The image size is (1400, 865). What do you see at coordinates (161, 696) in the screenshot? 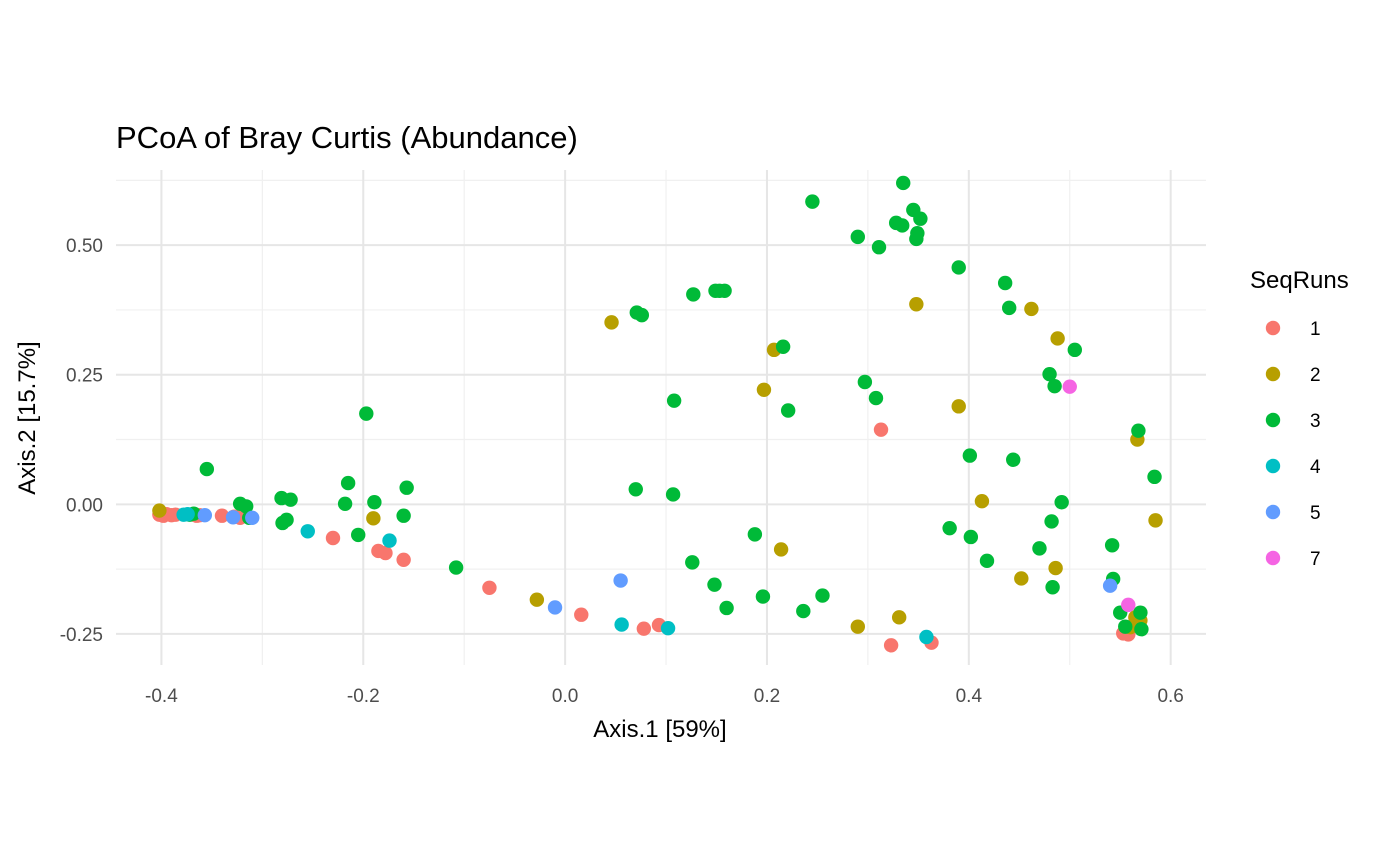
I see `x-tick-label: -0.4` at bounding box center [161, 696].